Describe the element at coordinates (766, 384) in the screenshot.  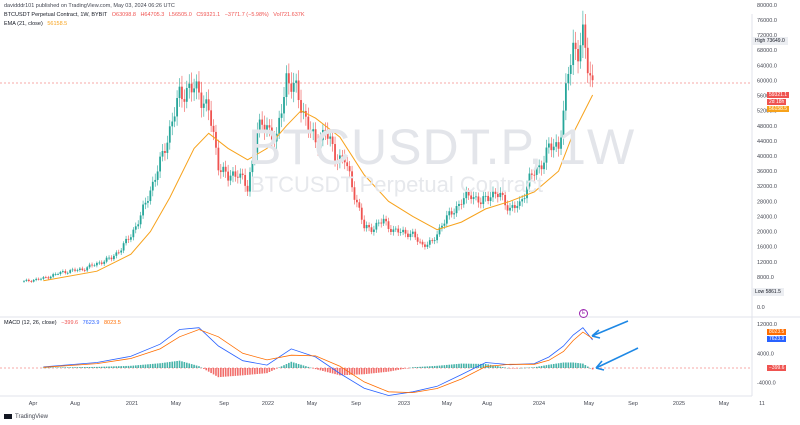
I see `macd-tick-label: -4000.0` at that location.